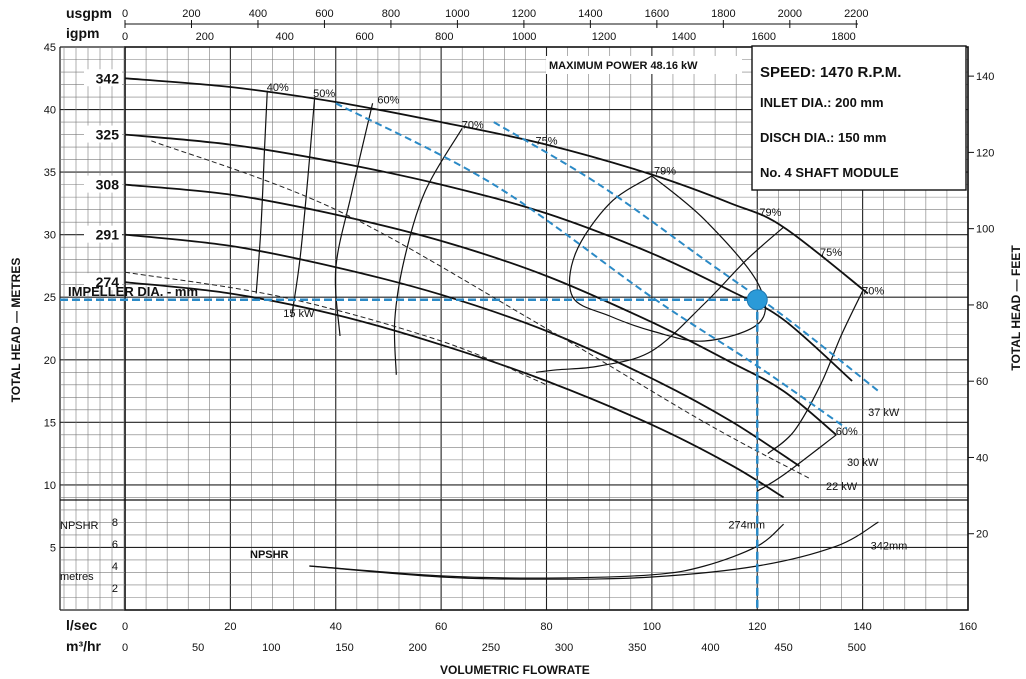 The image size is (1026, 679). What do you see at coordinates (830, 72) in the screenshot?
I see `speed-label: SPEED: 1470 R.P.M.` at bounding box center [830, 72].